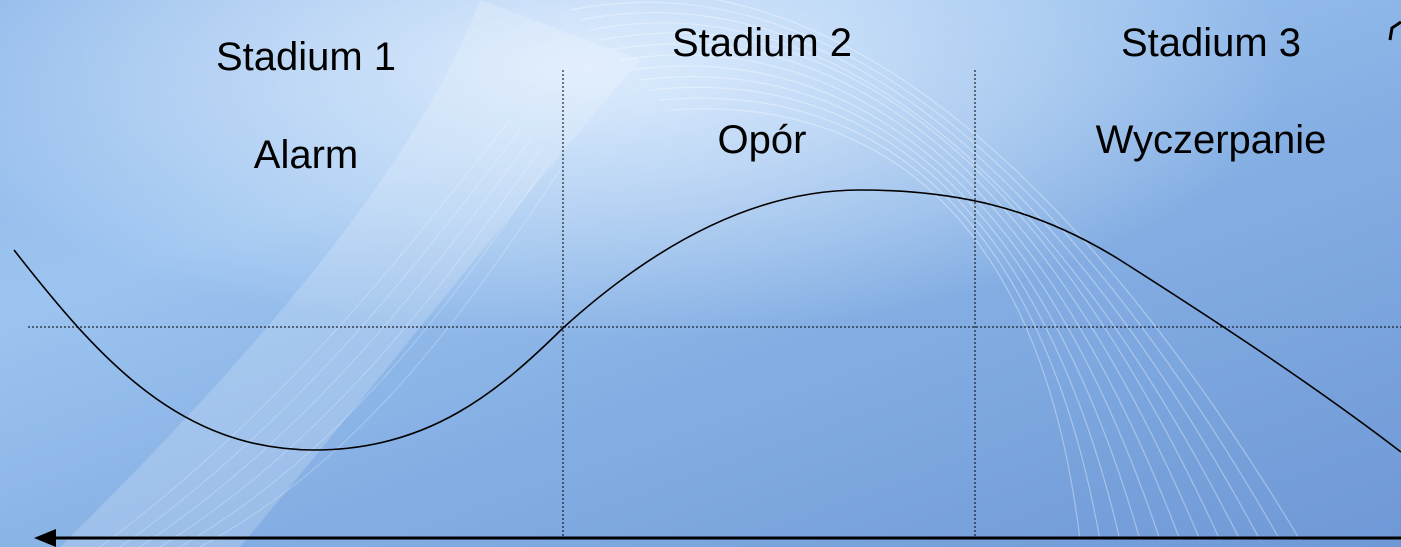 This screenshot has height=547, width=1401. What do you see at coordinates (762, 43) in the screenshot?
I see `stage-2-title: Stadium 2` at bounding box center [762, 43].